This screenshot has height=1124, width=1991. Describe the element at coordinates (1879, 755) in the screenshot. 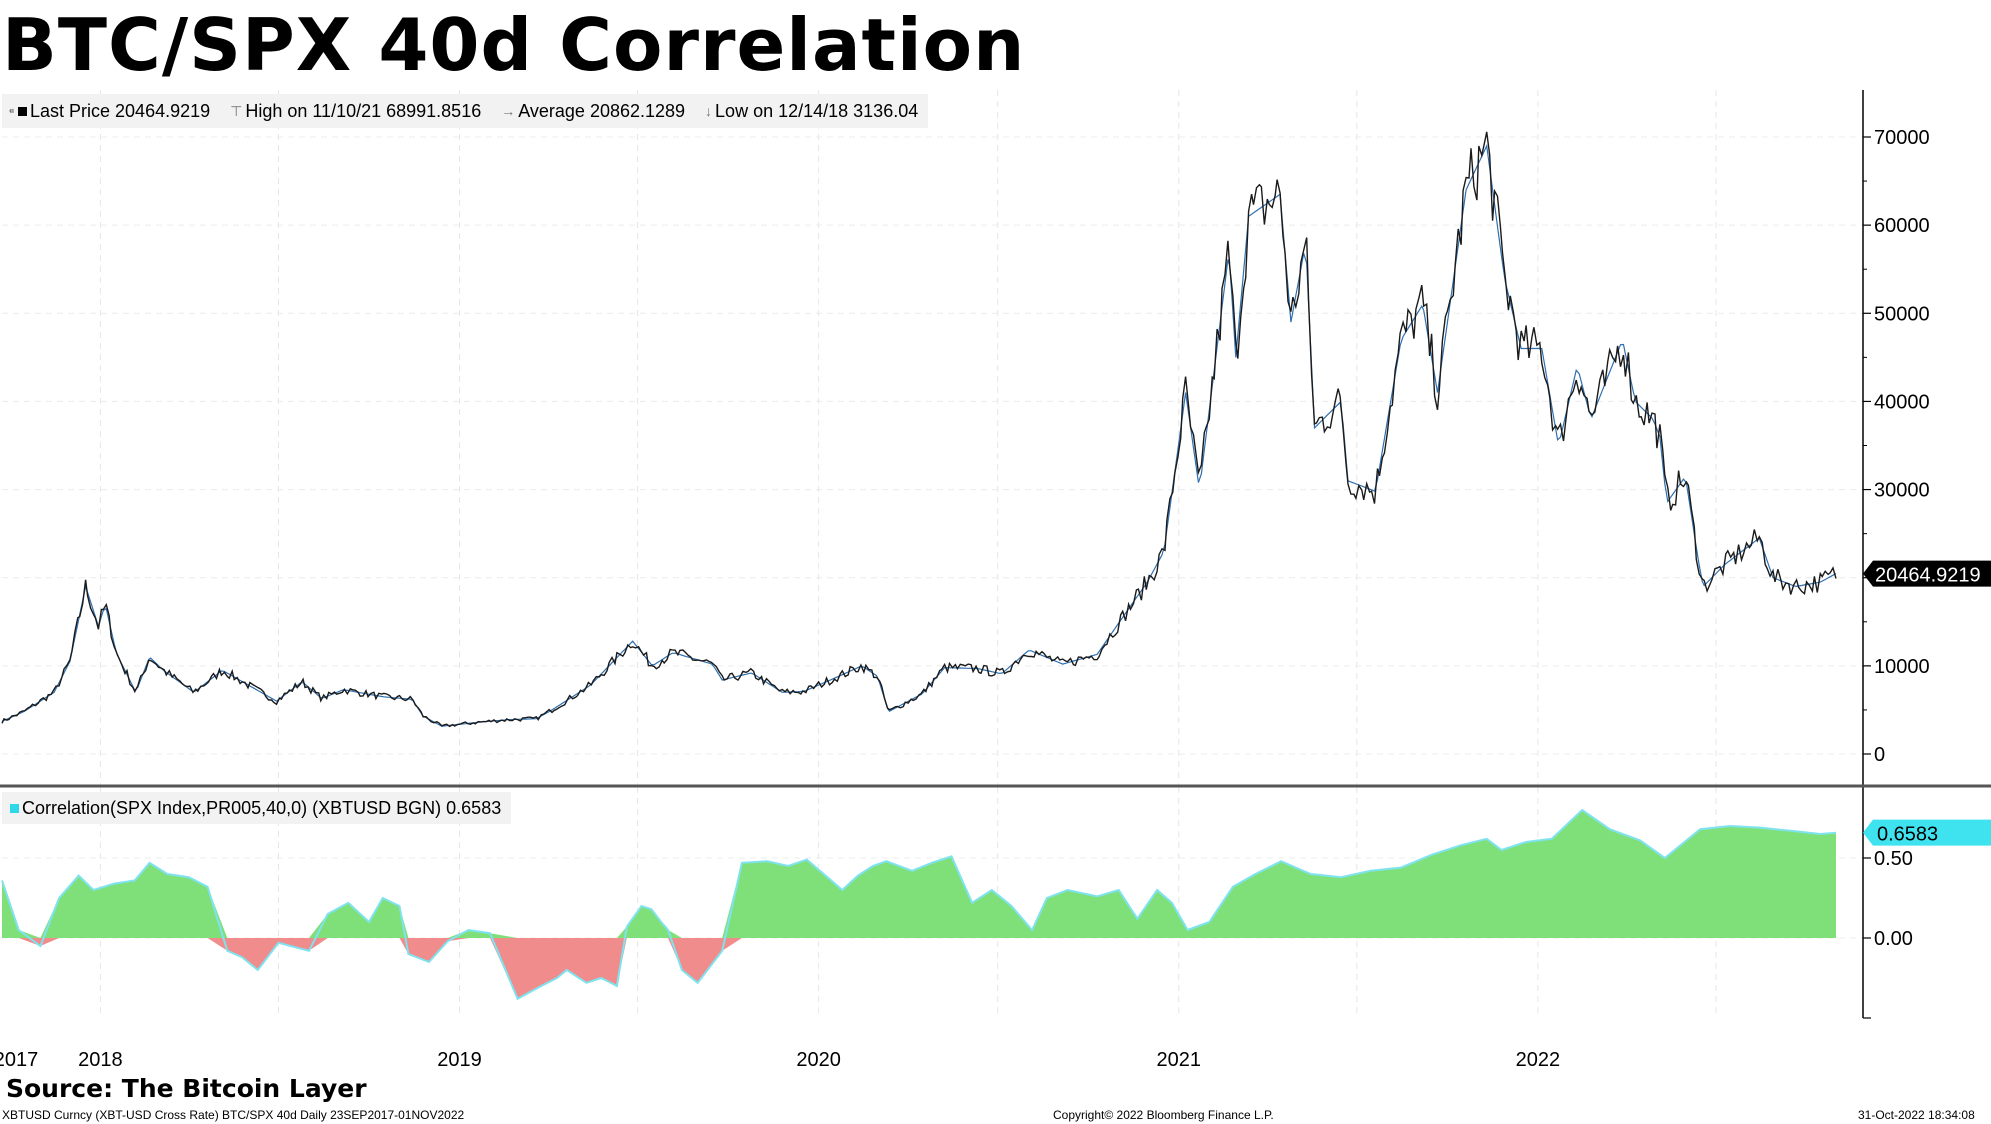

I see `price-y-tick-label: 0` at that location.